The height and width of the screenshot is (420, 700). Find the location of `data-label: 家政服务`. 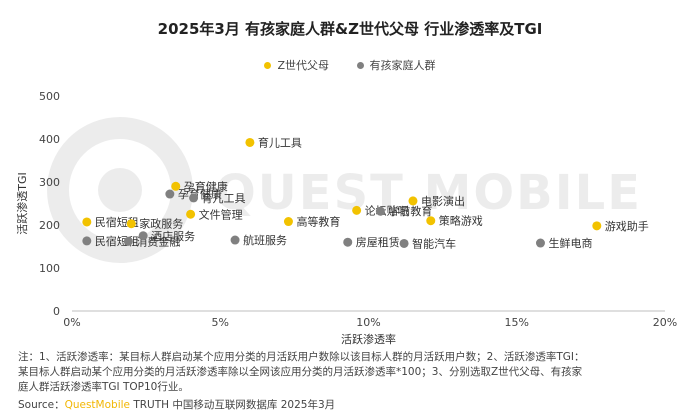

data-label: 家政服务 is located at coordinates (161, 224).